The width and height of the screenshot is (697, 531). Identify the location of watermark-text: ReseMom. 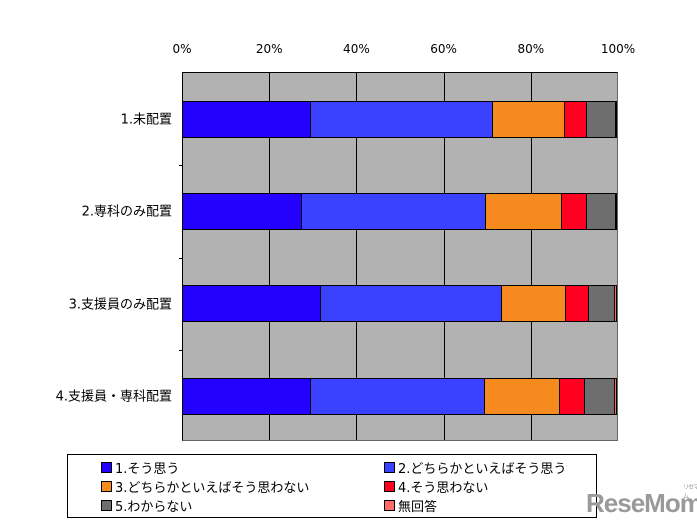
(641, 503).